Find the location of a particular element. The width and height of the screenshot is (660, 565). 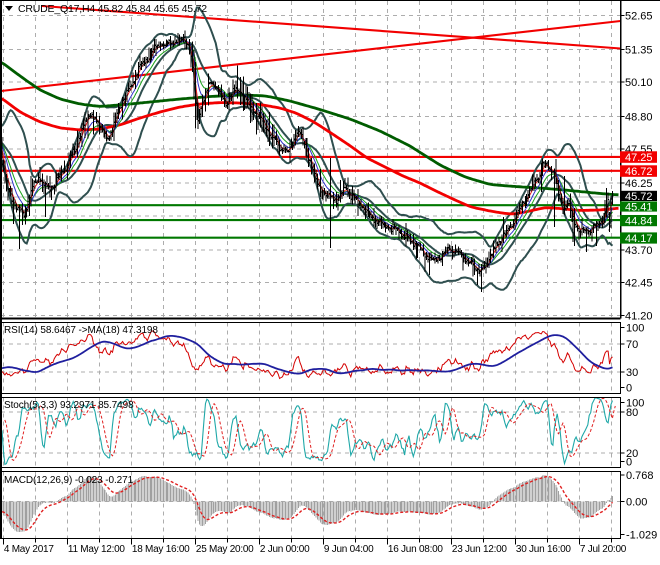

svg-text: 46.25 is located at coordinates (639, 184).